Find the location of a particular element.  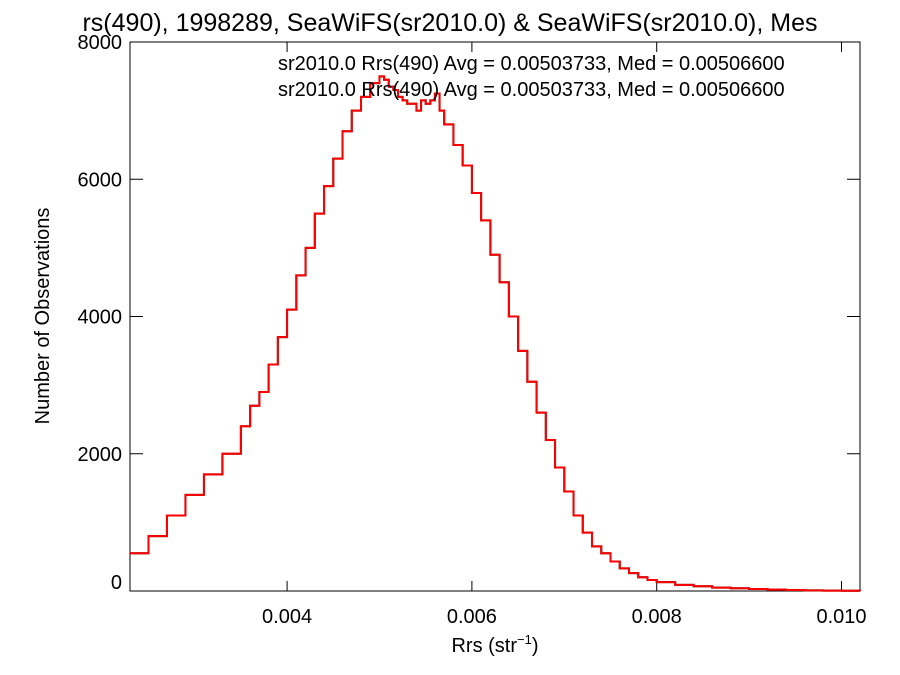

x-tick-label: 0.004 is located at coordinates (287, 617).